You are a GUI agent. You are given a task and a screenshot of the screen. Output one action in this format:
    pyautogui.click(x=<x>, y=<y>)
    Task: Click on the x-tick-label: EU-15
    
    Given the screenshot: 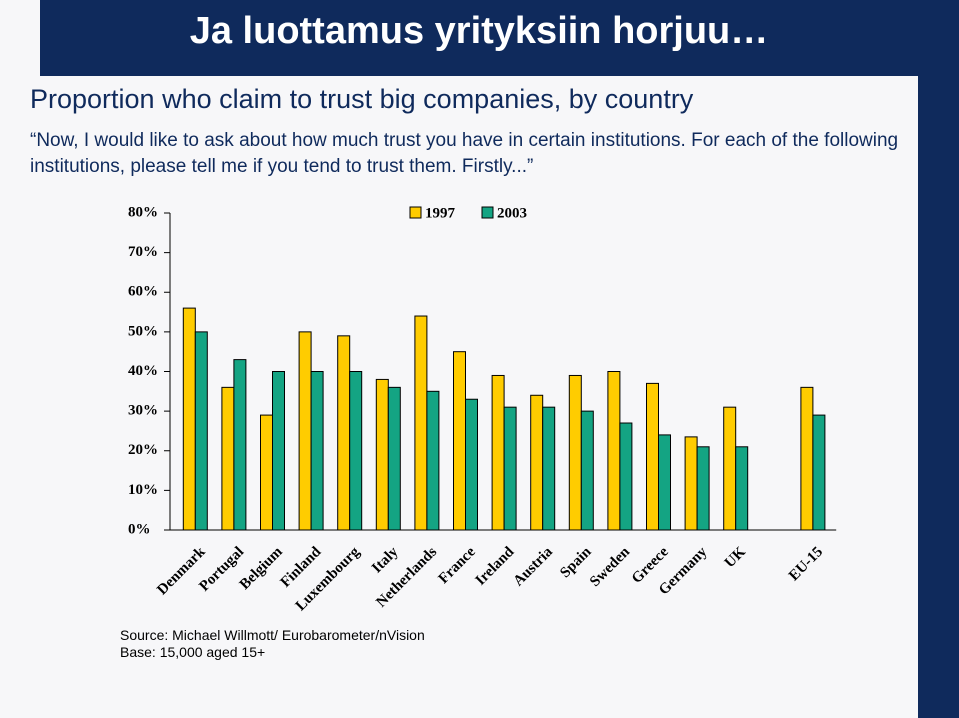 What is the action you would take?
    pyautogui.click(x=806, y=564)
    